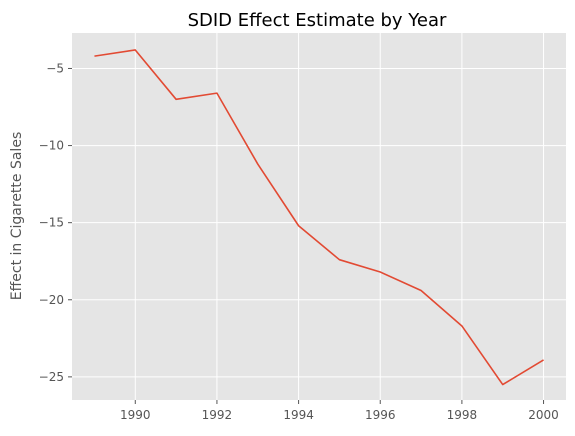  What do you see at coordinates (317, 20) in the screenshot?
I see `chart-title: SDID Effect Estimate by Year` at bounding box center [317, 20].